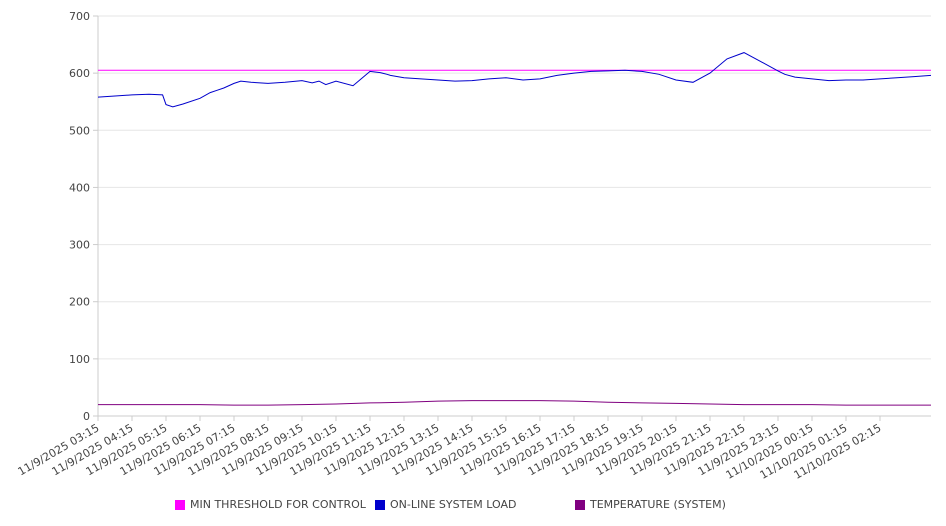  Describe the element at coordinates (453, 504) in the screenshot. I see `legend-label-system-load: ON-LINE SYSTEM LOAD` at that location.